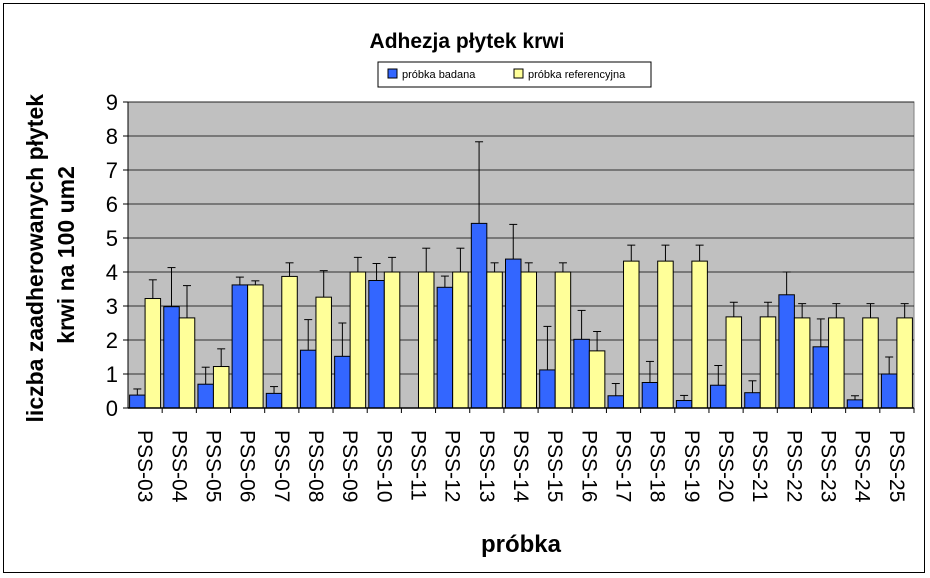 The width and height of the screenshot is (930, 578). I want to click on y-tick-label: 0, so click(112, 408).